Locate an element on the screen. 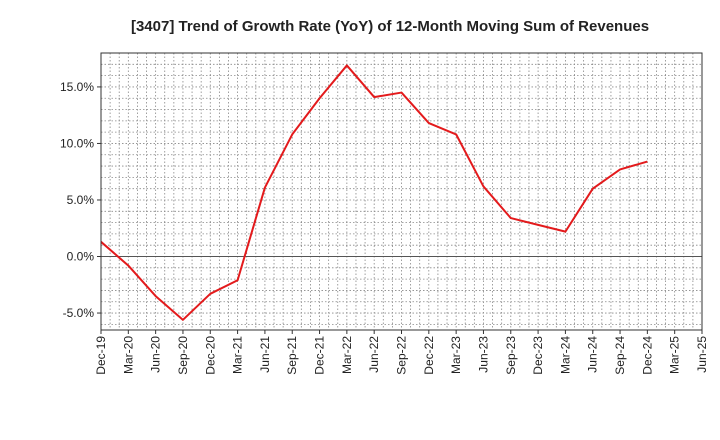 This screenshot has width=720, height=440. x-tick-label: Jun-21 is located at coordinates (265, 354).